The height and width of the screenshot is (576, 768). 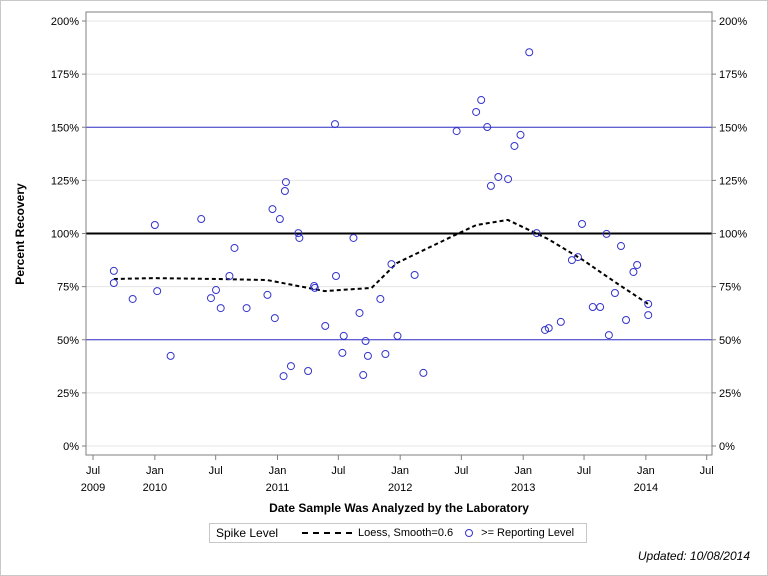 What do you see at coordinates (733, 181) in the screenshot?
I see `y-tick-label-right: 125%` at bounding box center [733, 181].